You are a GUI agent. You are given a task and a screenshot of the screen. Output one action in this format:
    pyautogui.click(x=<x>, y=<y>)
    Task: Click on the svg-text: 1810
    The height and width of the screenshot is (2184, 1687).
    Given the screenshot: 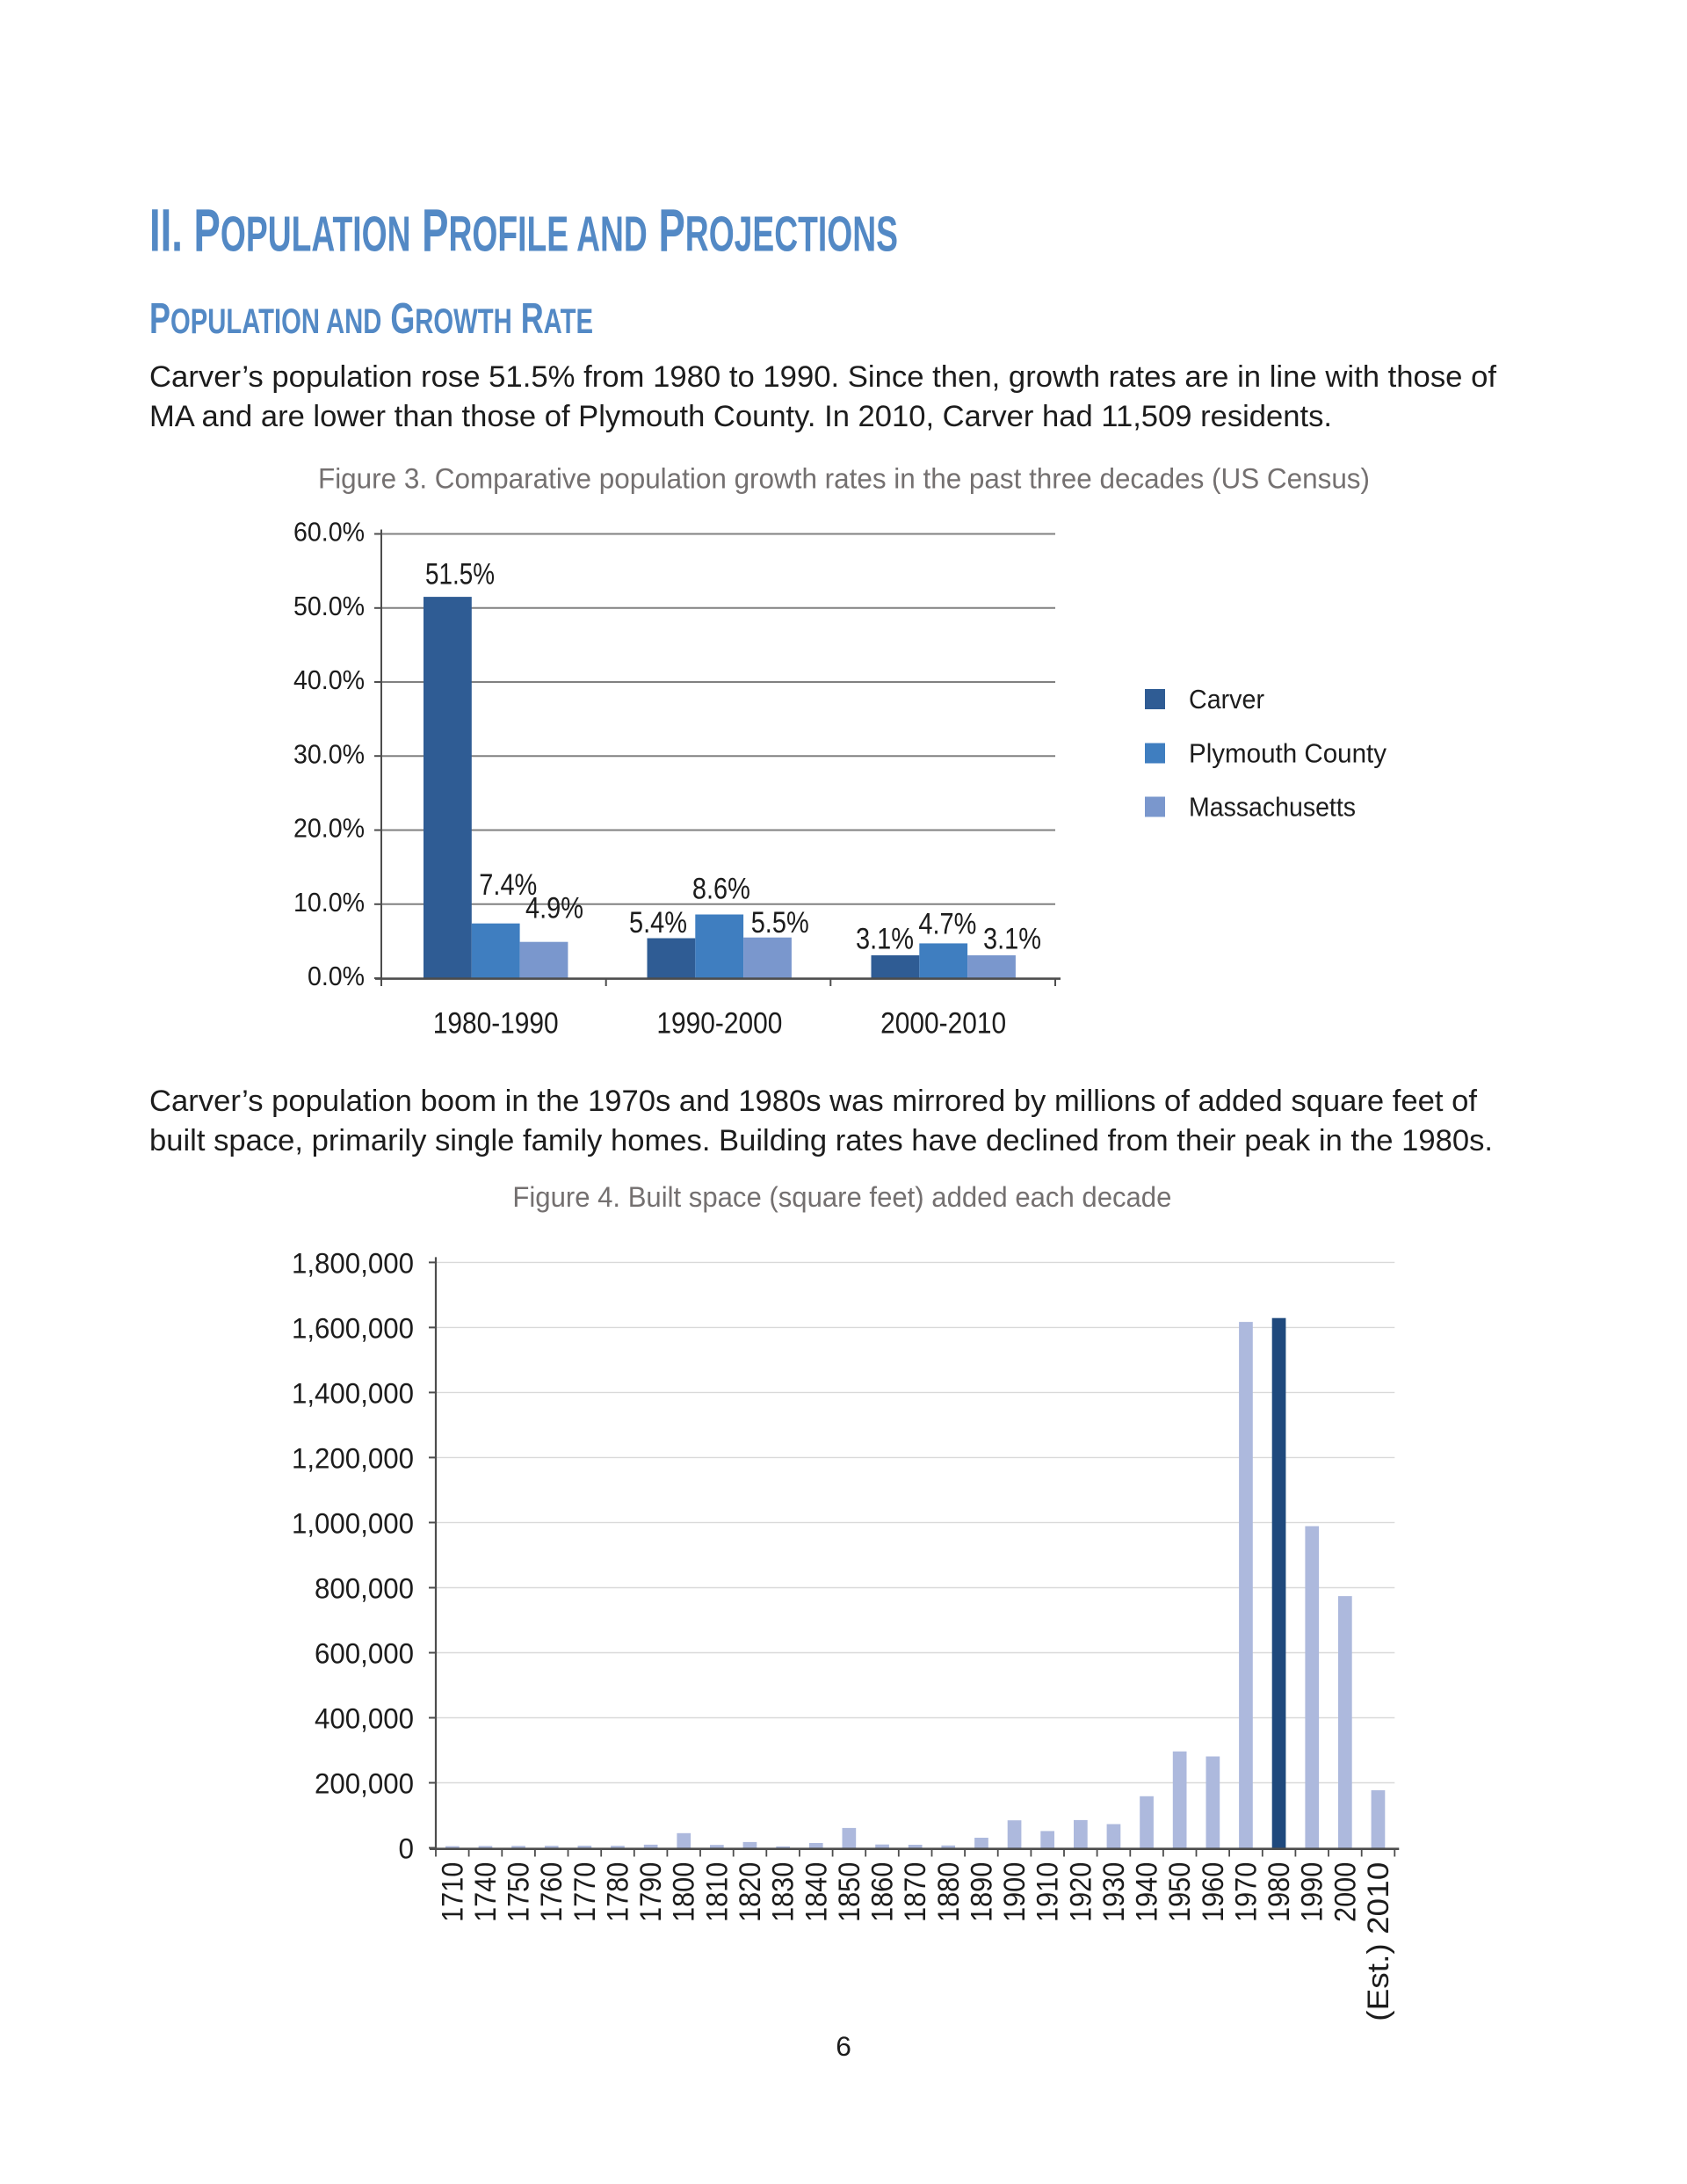 What is the action you would take?
    pyautogui.click(x=717, y=1892)
    